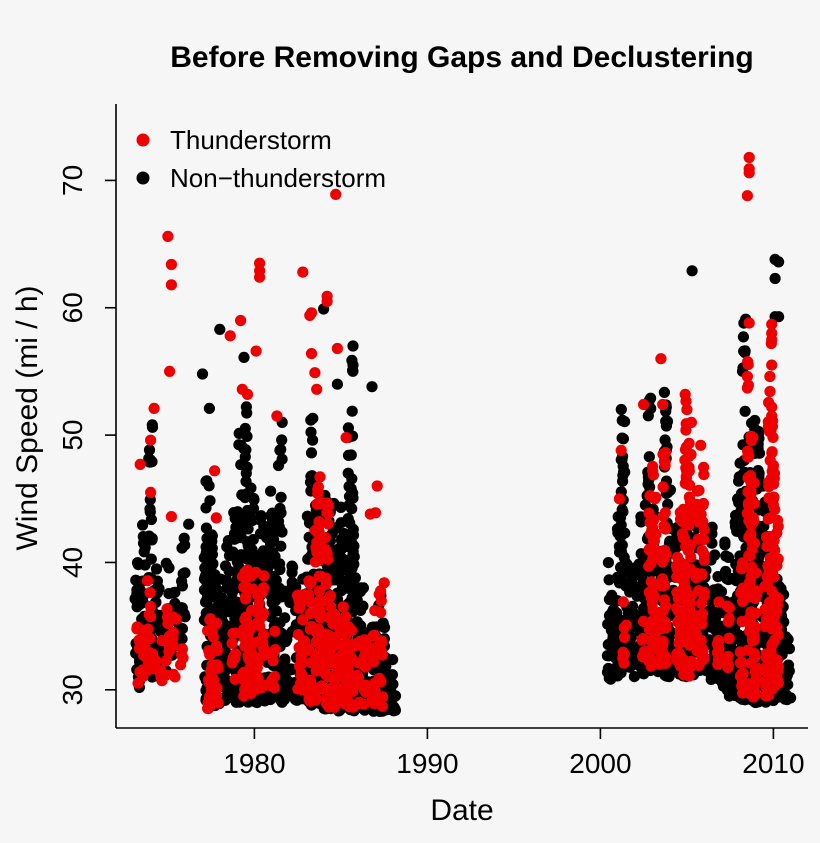 This screenshot has height=843, width=820. I want to click on x-tick-label-1990: 1990, so click(427, 763).